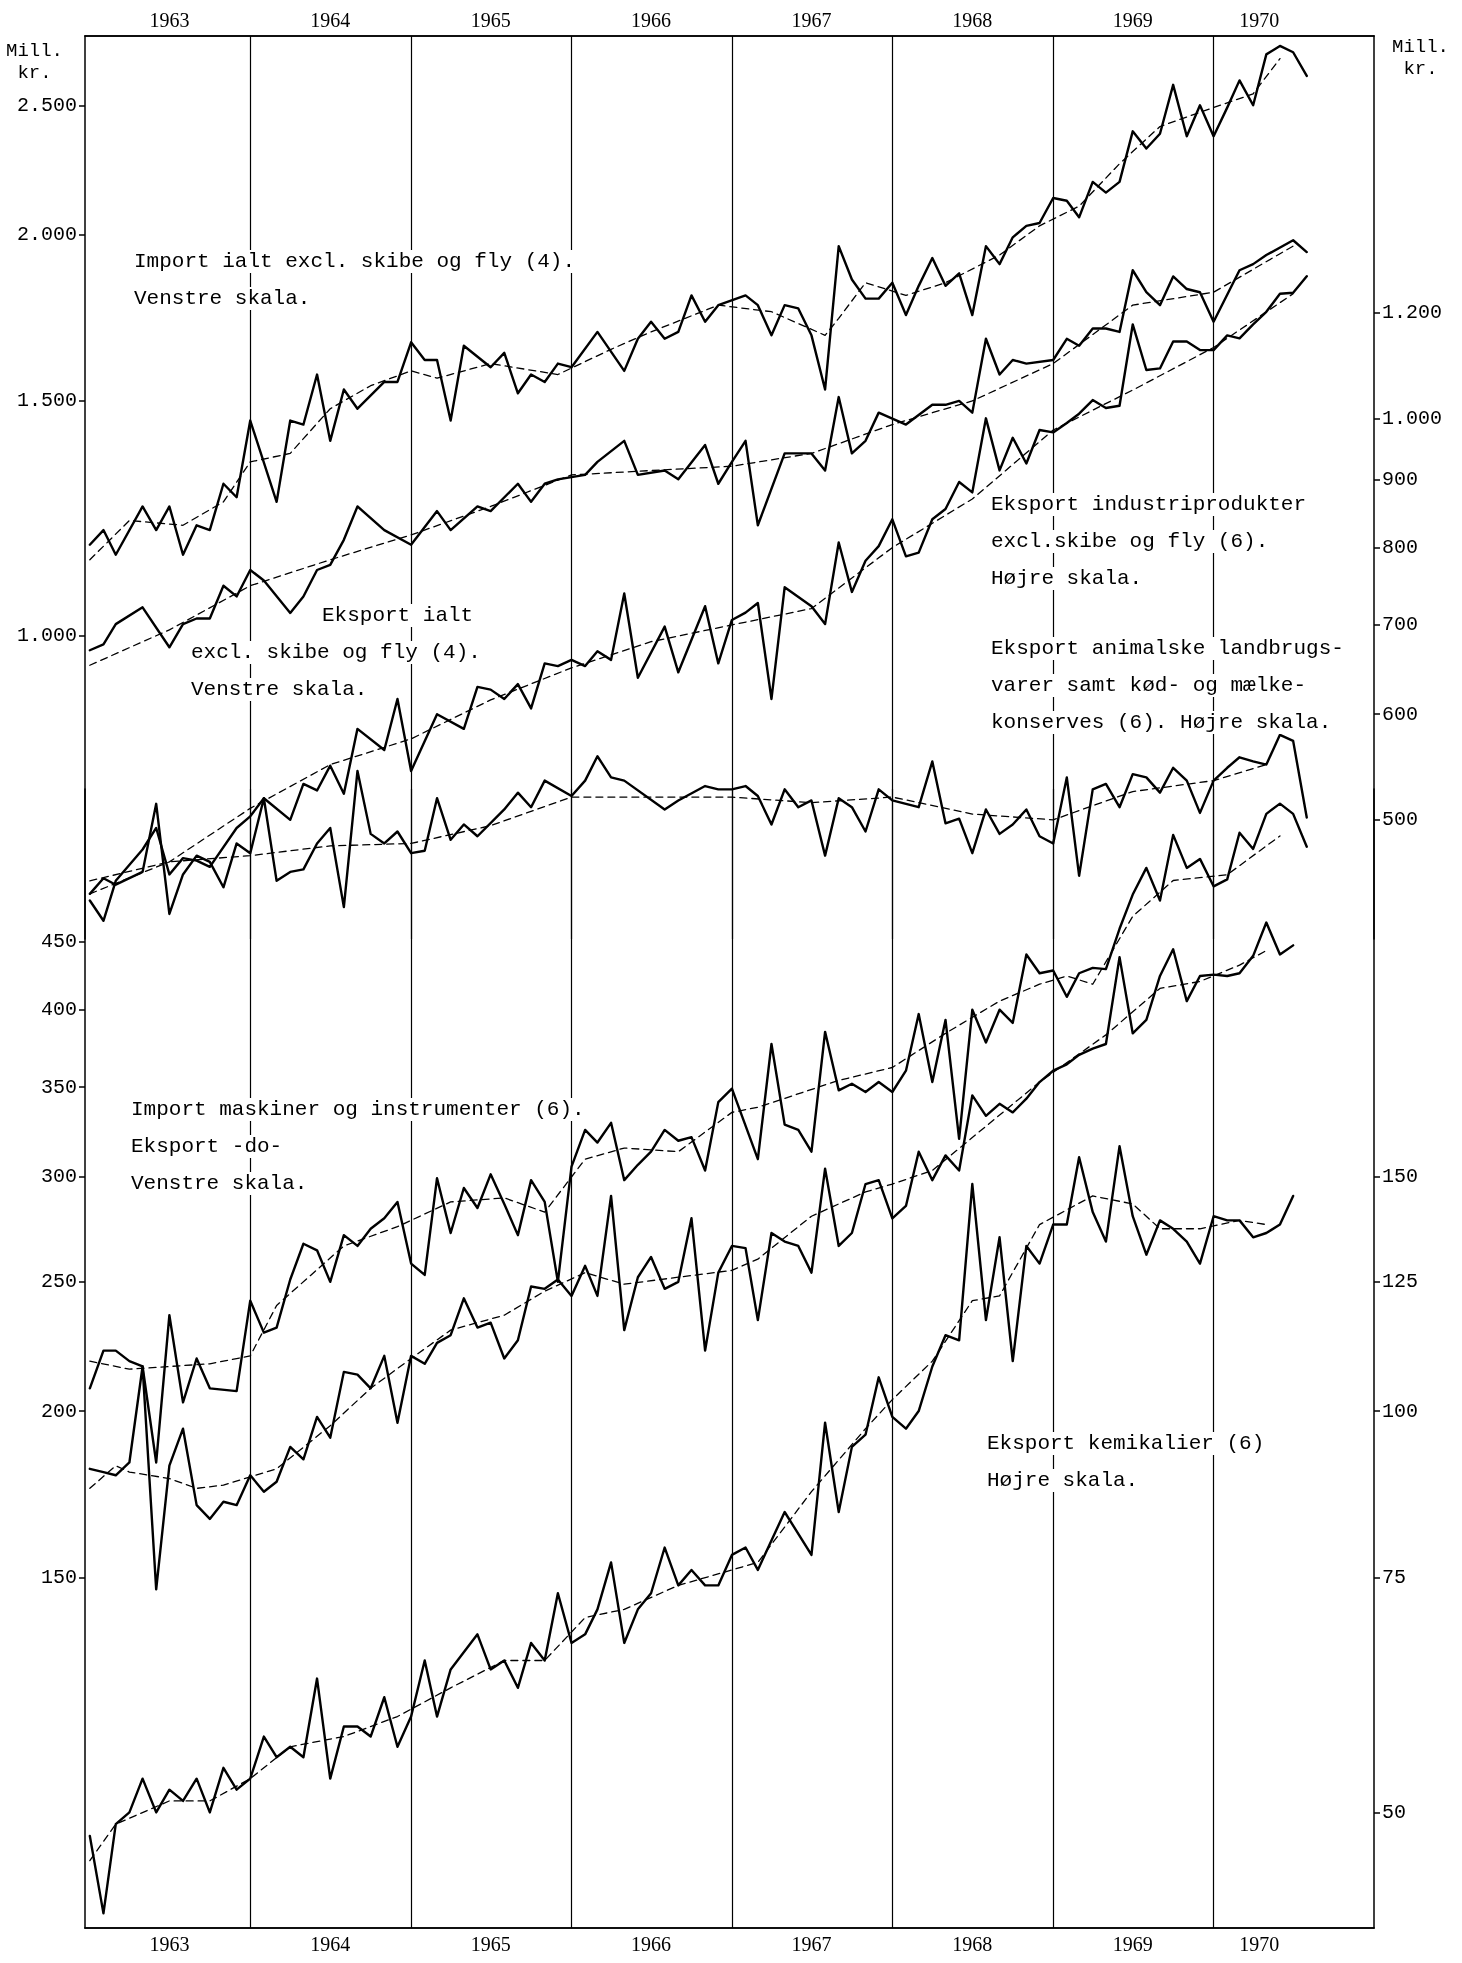 The height and width of the screenshot is (1963, 1462). Describe the element at coordinates (1400, 625) in the screenshot. I see `y-tick-label: 700` at that location.